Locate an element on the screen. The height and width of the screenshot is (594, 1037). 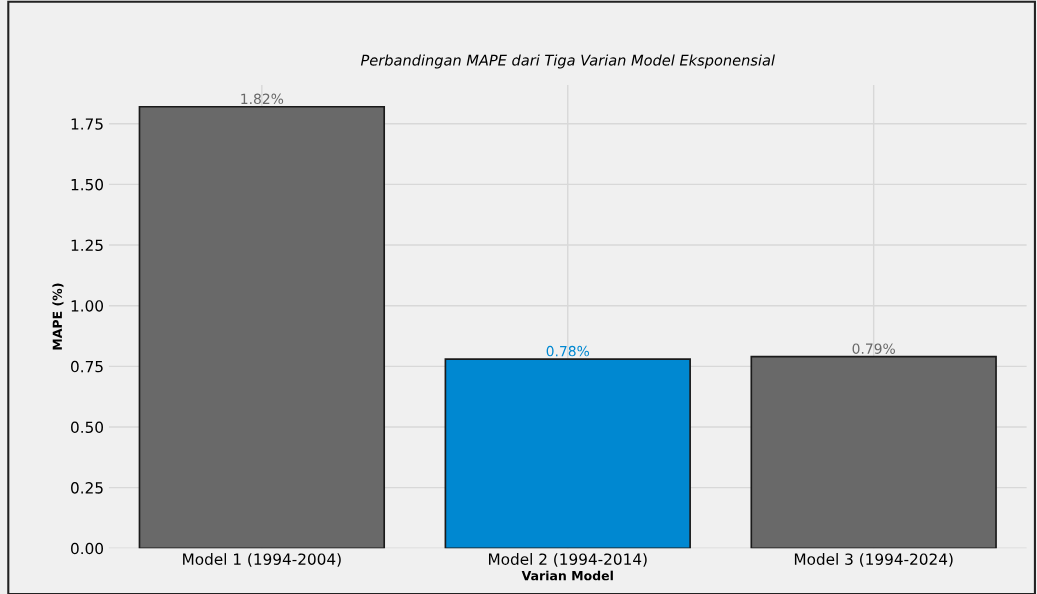
y-tick-label: 1.00 is located at coordinates (87, 306).